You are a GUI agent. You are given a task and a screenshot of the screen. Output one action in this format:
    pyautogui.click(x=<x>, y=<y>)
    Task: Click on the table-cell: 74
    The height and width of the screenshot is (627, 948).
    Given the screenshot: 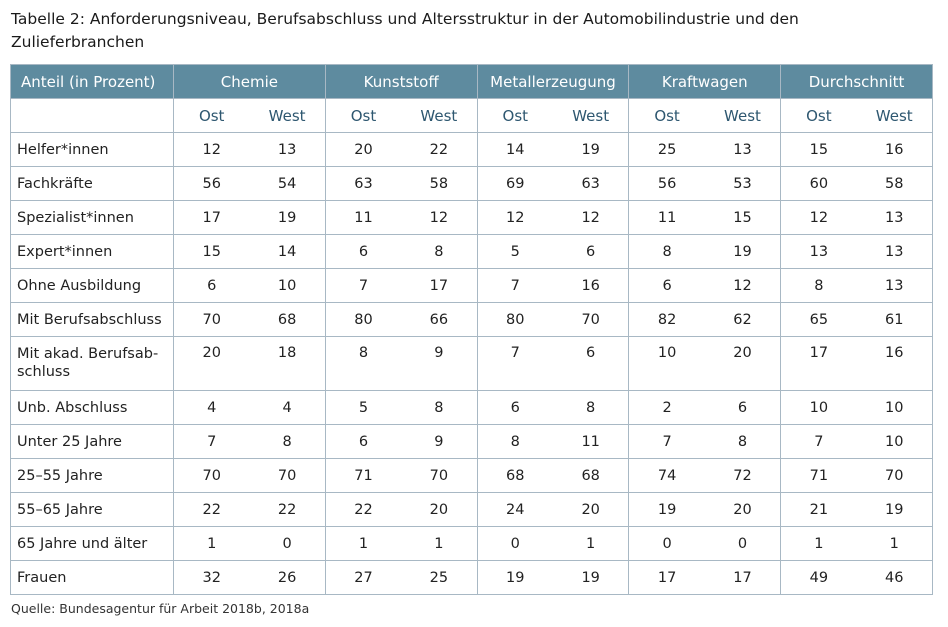 What is the action you would take?
    pyautogui.click(x=666, y=475)
    